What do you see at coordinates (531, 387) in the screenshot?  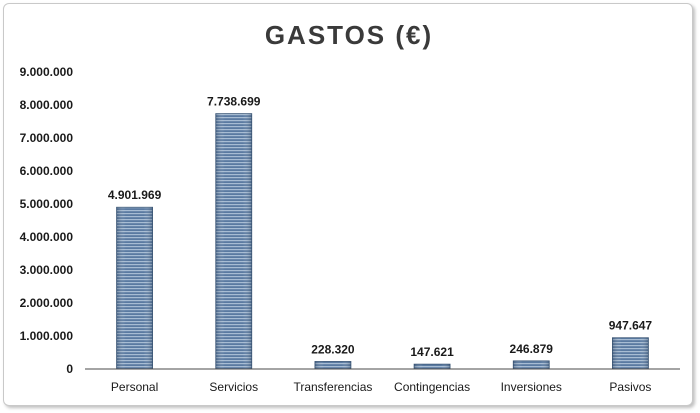 I see `x-tick-label: Inversiones` at bounding box center [531, 387].